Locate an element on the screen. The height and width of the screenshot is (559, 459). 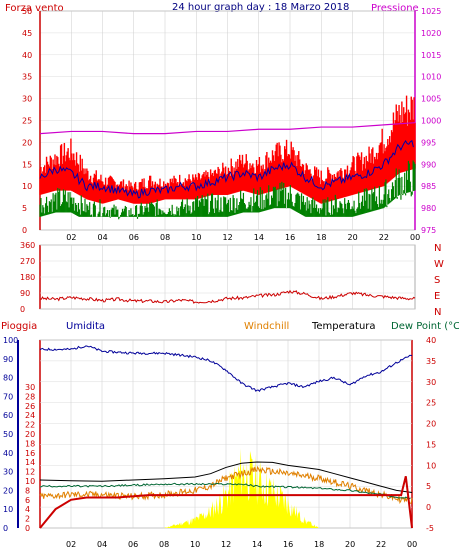
panel1-right-label: Pressione is located at coordinates (395, 8).